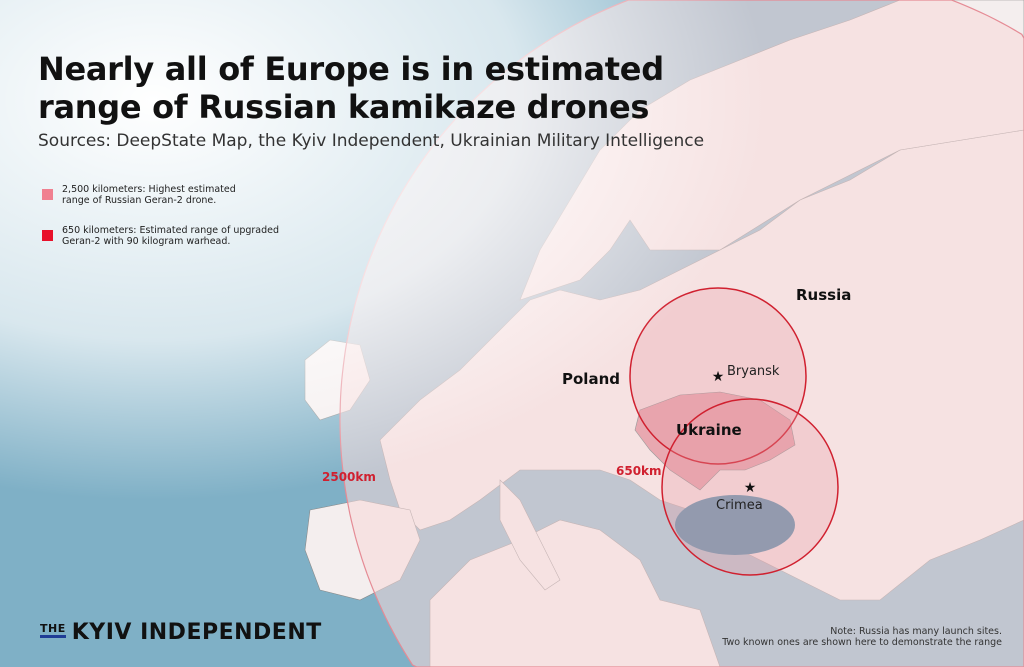 The width and height of the screenshot is (1024, 667). Describe the element at coordinates (739, 505) in the screenshot. I see `label-crimea: Crimea` at that location.